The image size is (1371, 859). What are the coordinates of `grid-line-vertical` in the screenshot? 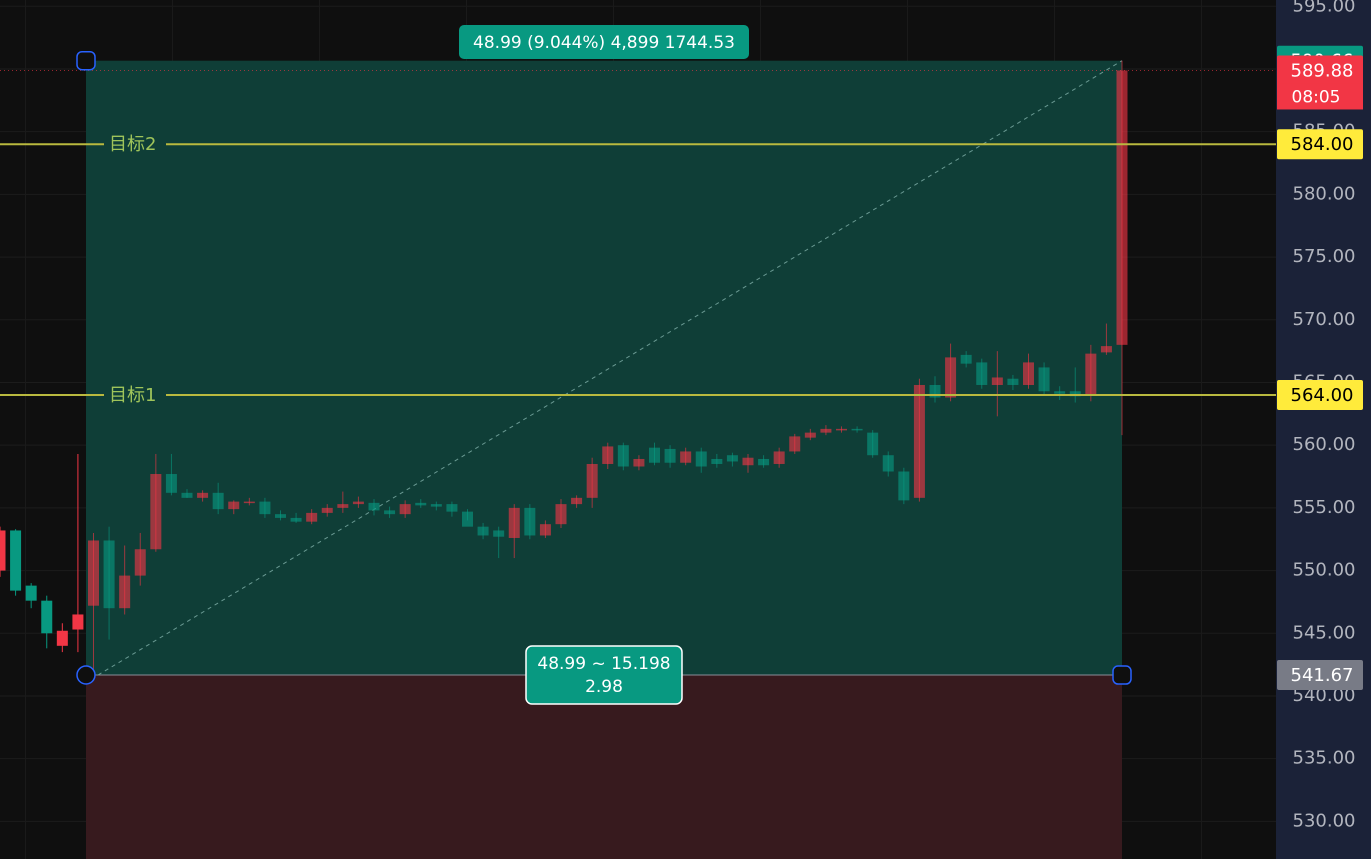 It's located at (25, 429).